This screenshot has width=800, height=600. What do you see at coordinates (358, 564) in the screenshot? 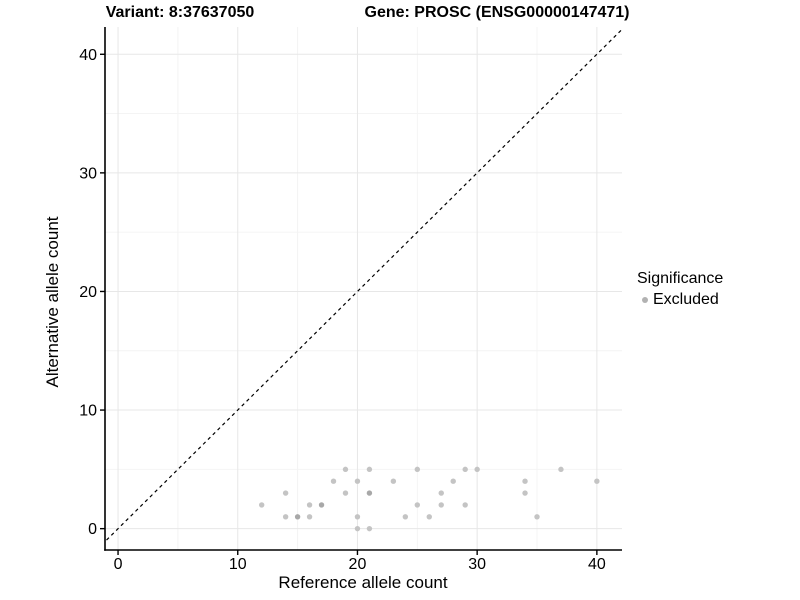
I see `x-tick-label: 20` at bounding box center [358, 564].